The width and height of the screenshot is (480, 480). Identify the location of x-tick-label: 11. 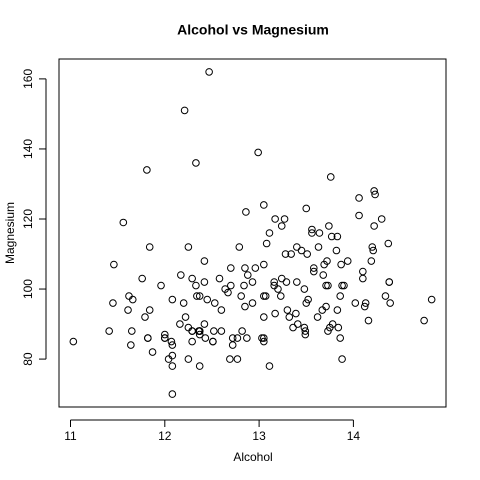
(70, 436).